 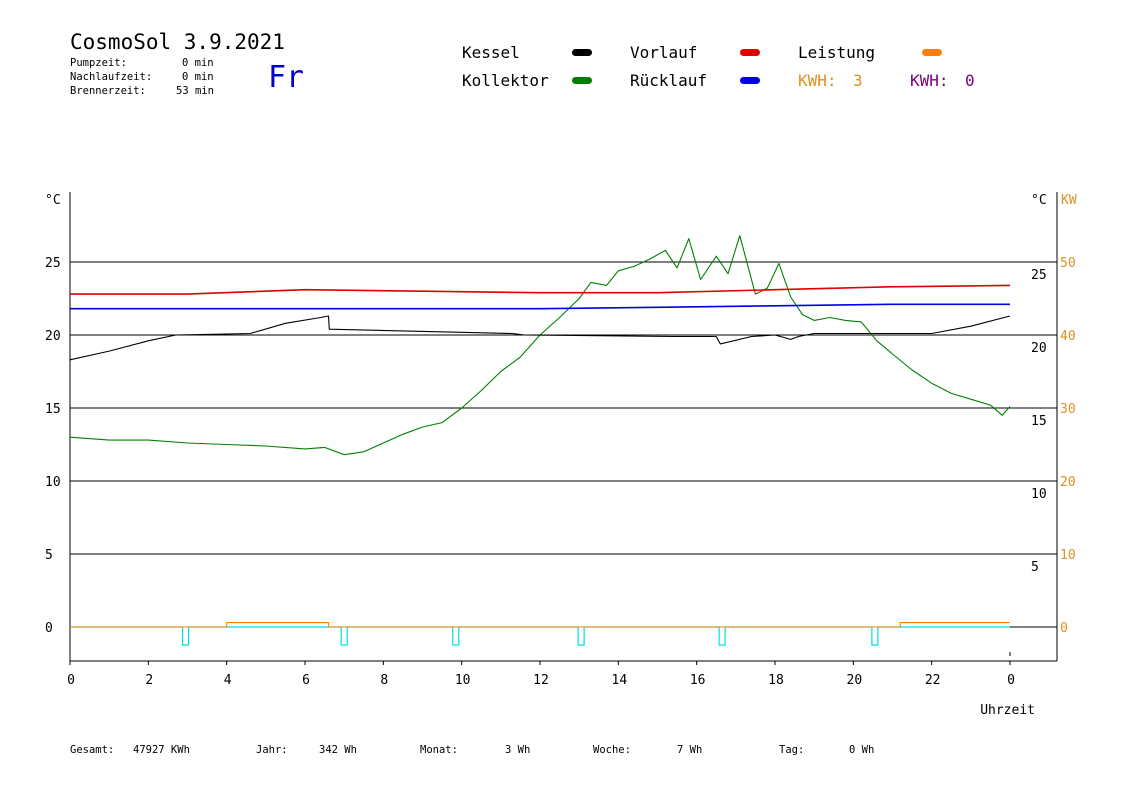 What do you see at coordinates (439, 750) in the screenshot?
I see `footer-label-monat: Monat:` at bounding box center [439, 750].